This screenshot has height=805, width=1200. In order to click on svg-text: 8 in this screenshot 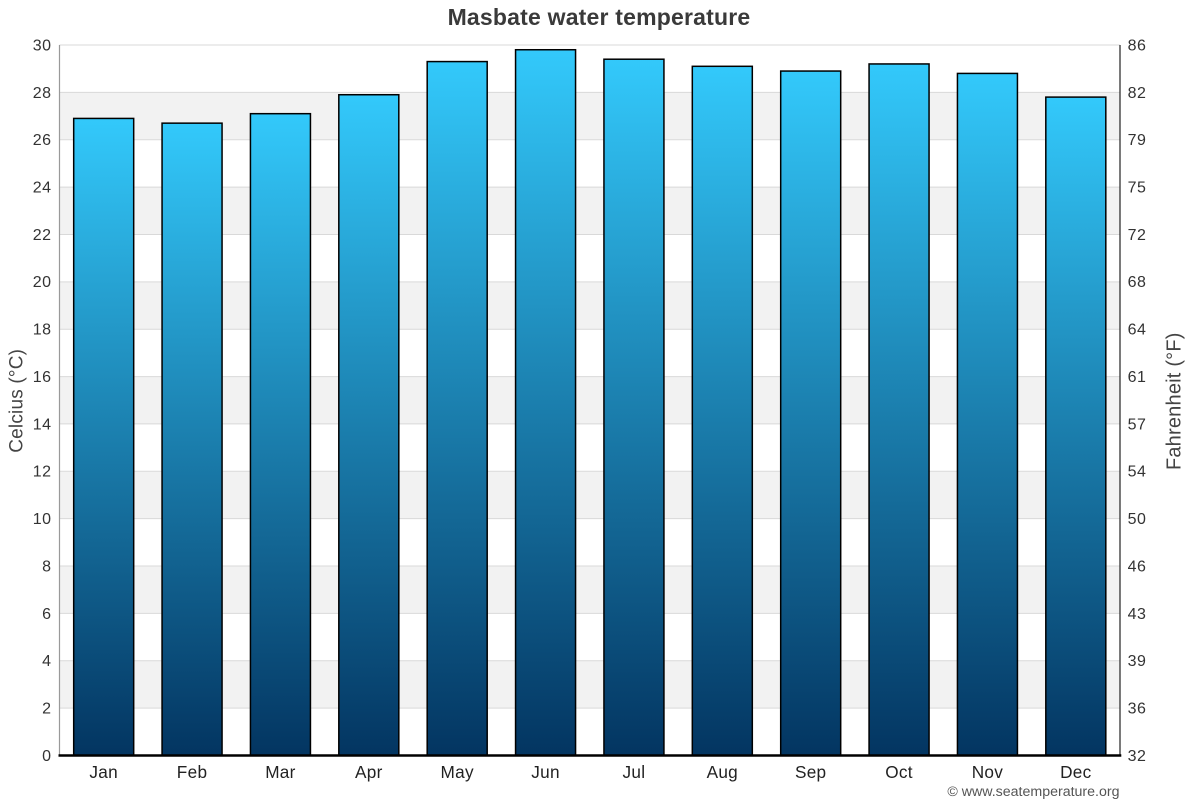, I will do `click(46, 566)`.